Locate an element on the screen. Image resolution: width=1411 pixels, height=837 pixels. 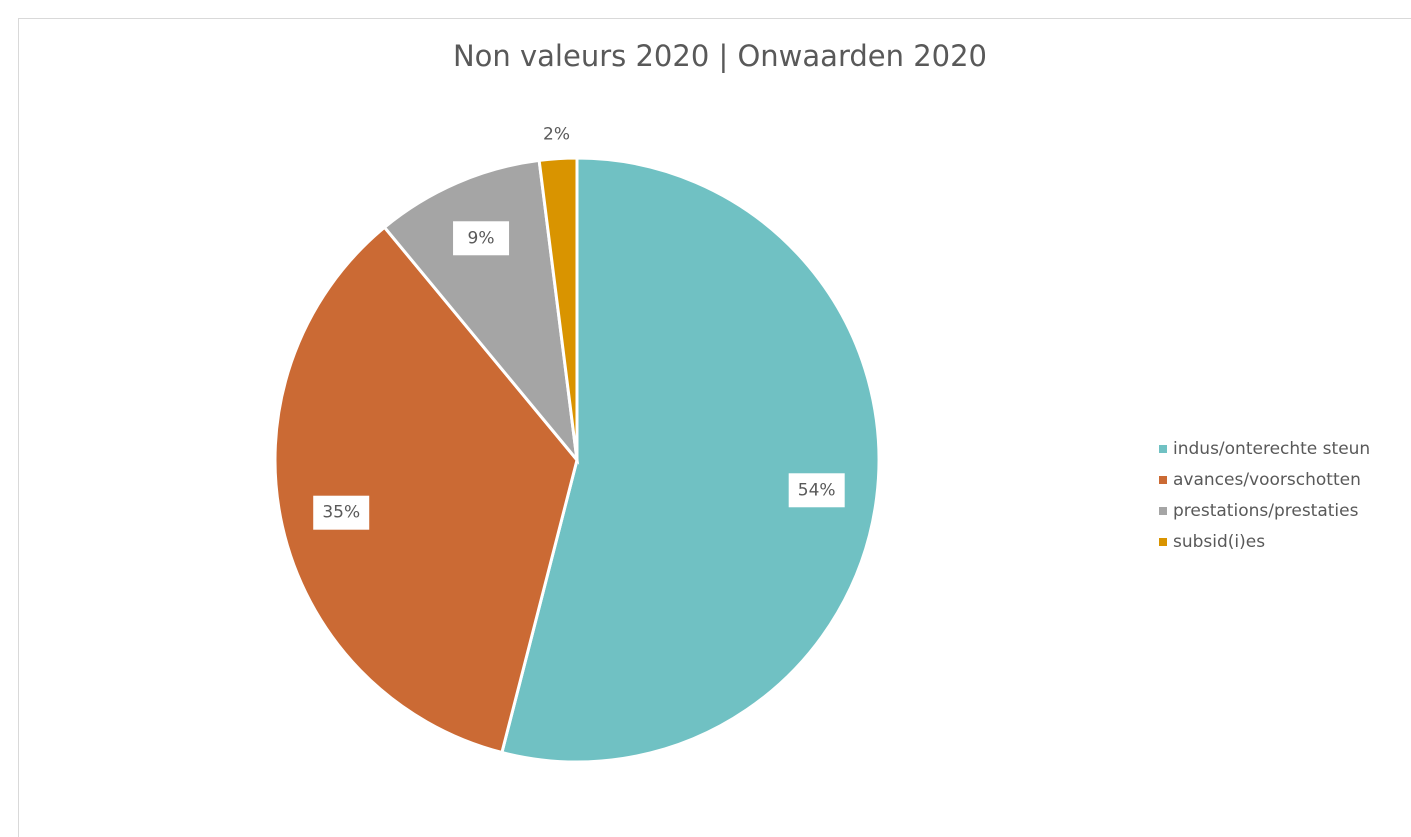
data-label: 9% is located at coordinates (481, 238).